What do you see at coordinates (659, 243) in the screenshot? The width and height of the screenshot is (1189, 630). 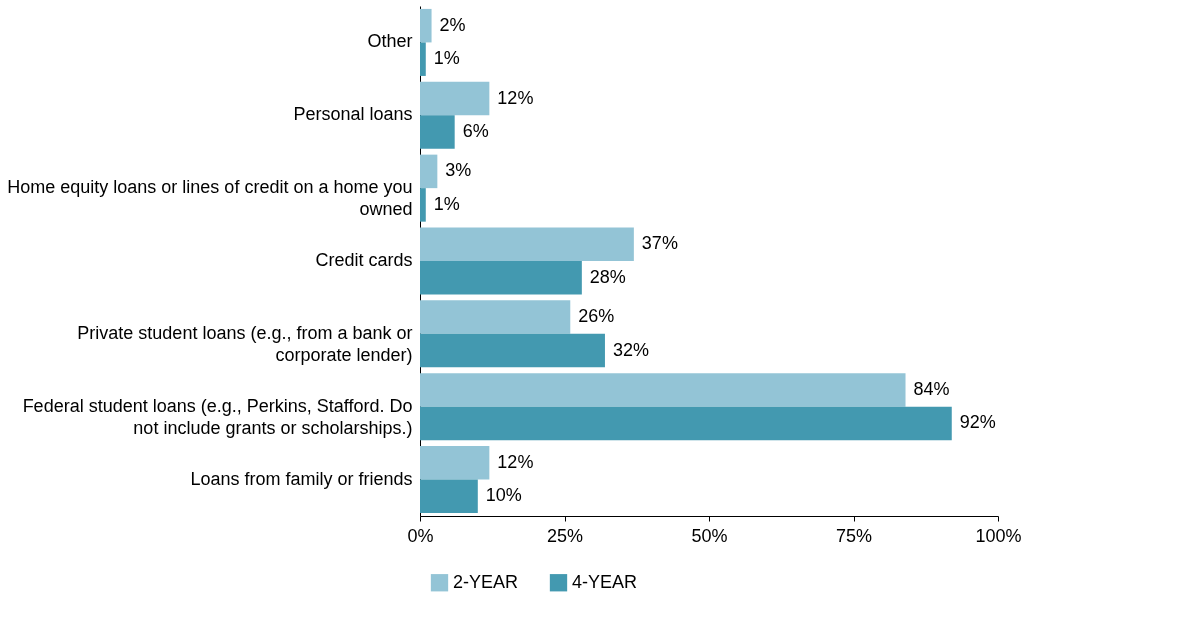 I see `data-label: 37%` at bounding box center [659, 243].